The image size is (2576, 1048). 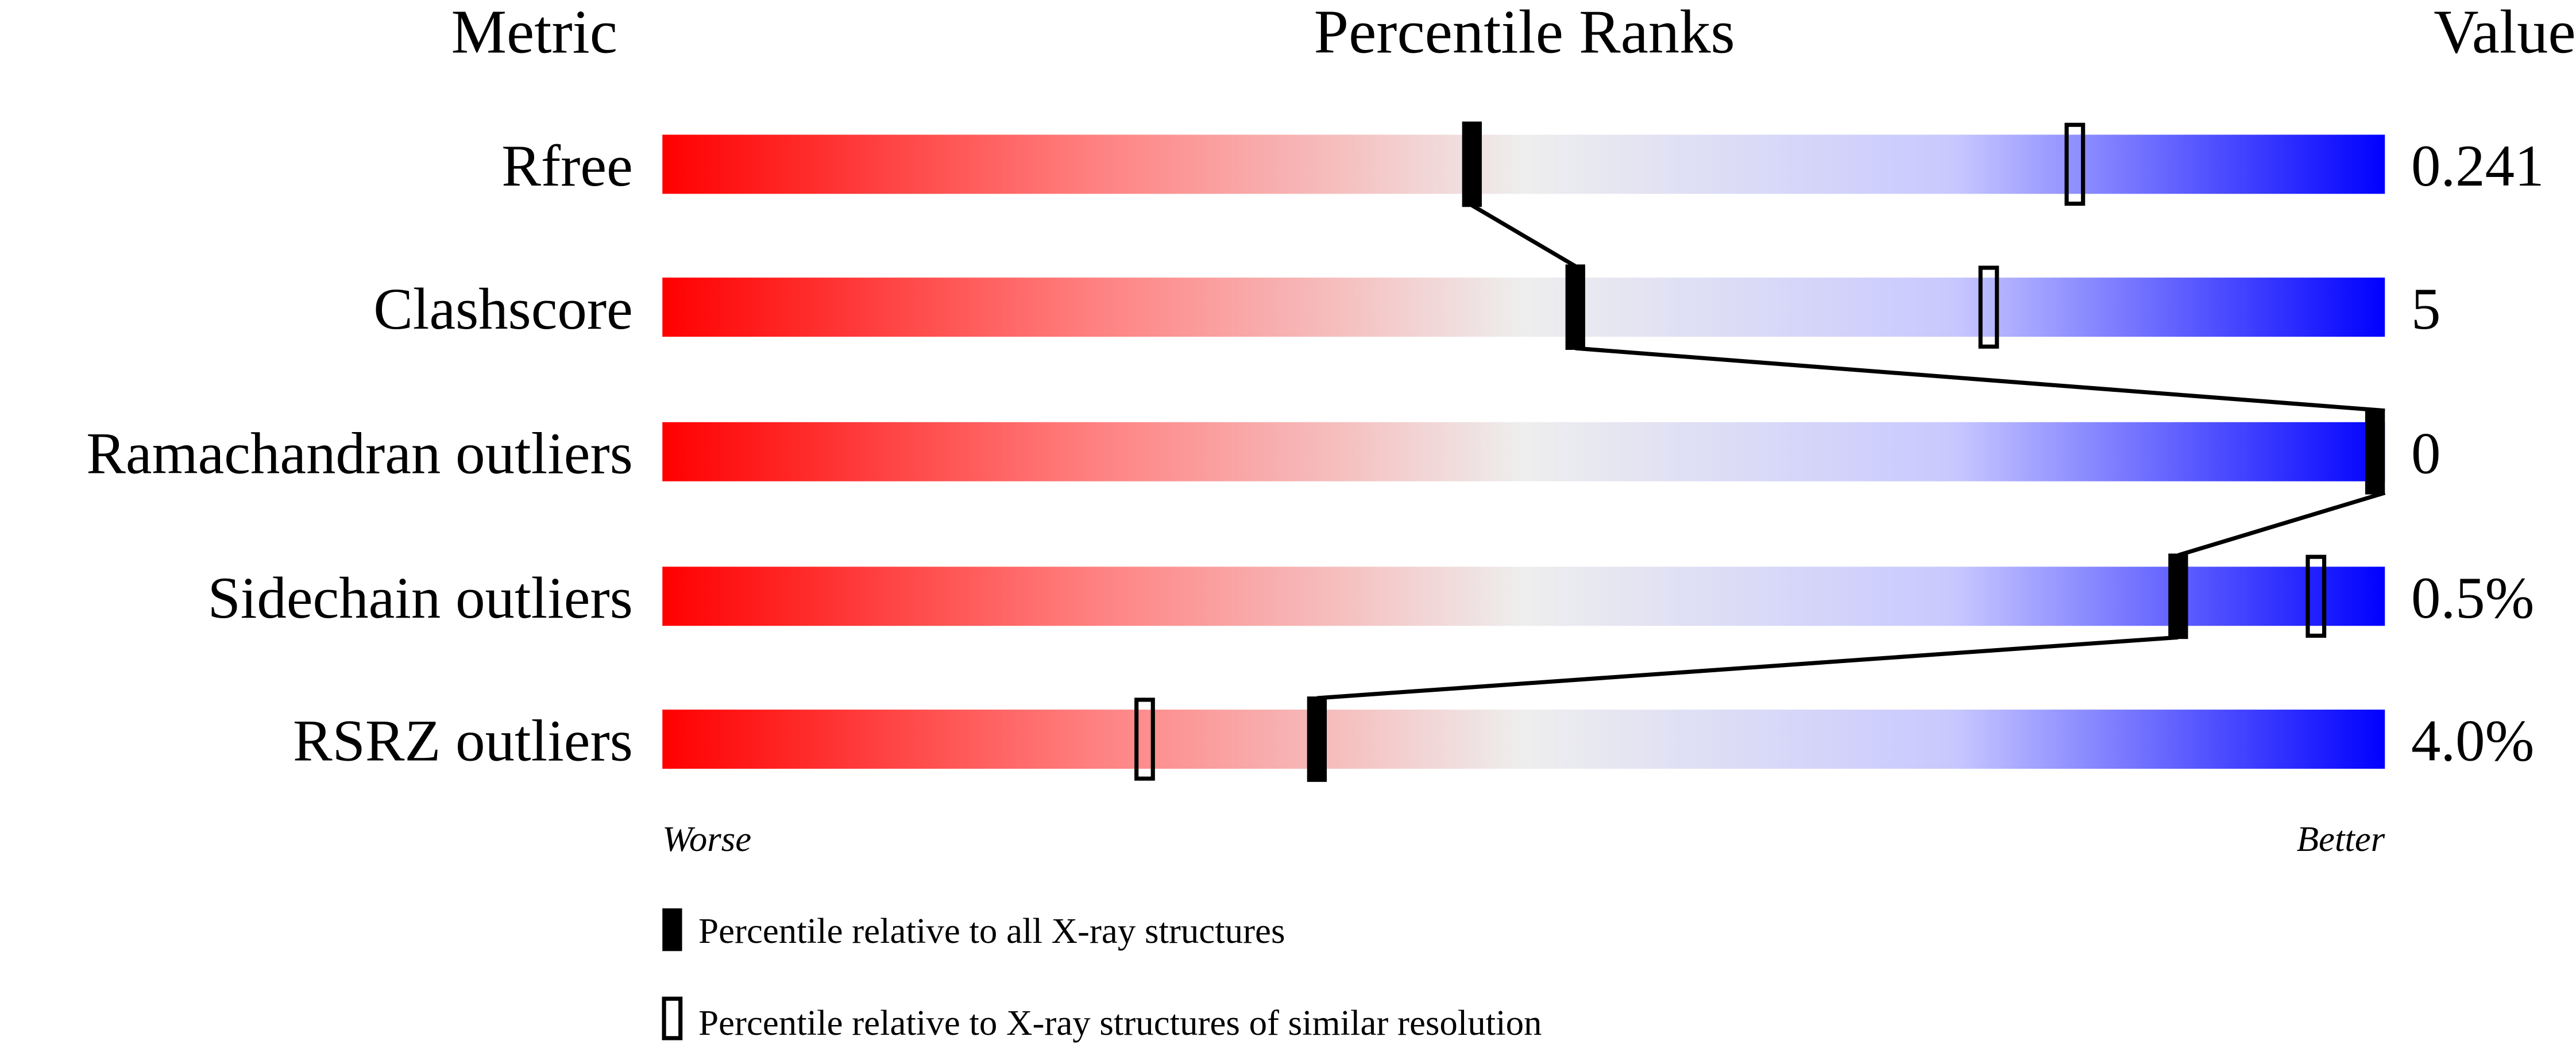 What do you see at coordinates (2341, 839) in the screenshot?
I see `axis-better-label: Better` at bounding box center [2341, 839].